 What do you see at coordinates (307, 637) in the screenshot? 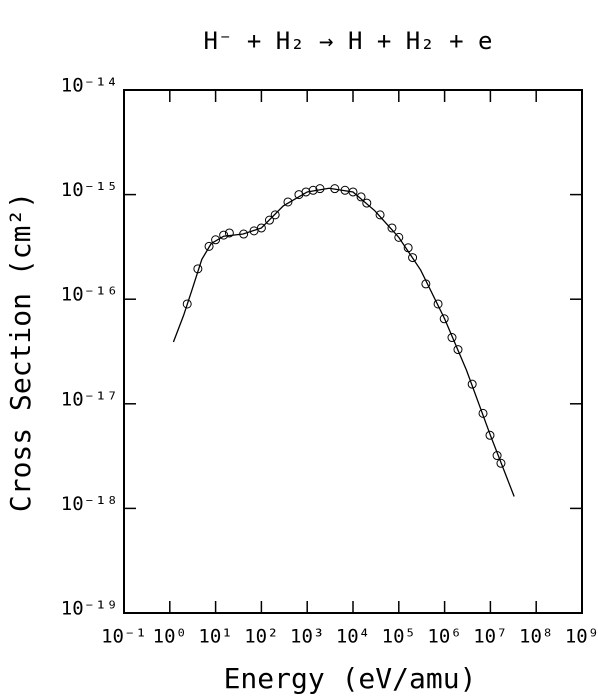
I see `x-tick-label: 10³` at bounding box center [307, 637].